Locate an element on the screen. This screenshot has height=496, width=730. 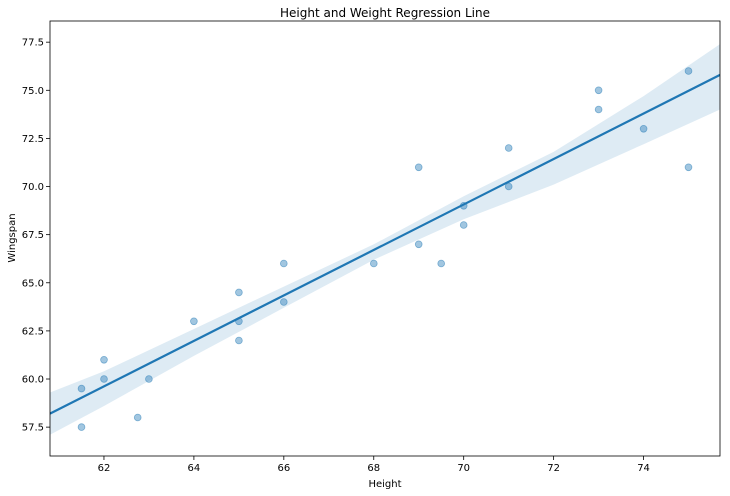
y-tick-label: 67.5 is located at coordinates (33, 235).